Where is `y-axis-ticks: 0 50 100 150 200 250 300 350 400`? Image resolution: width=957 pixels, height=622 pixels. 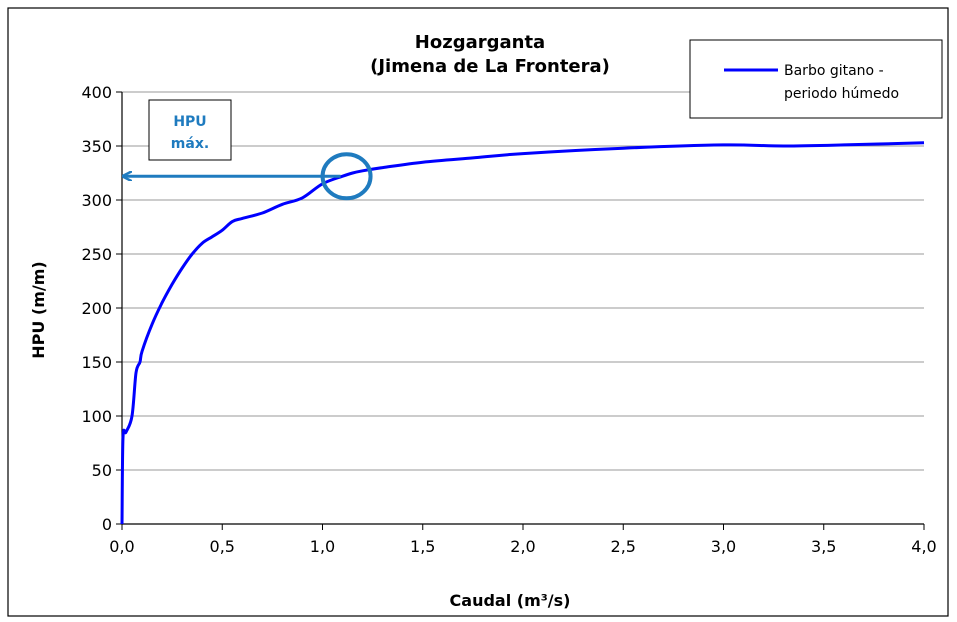
y-axis-ticks: 0 50 100 150 200 250 300 350 400 is located at coordinates (101, 308).